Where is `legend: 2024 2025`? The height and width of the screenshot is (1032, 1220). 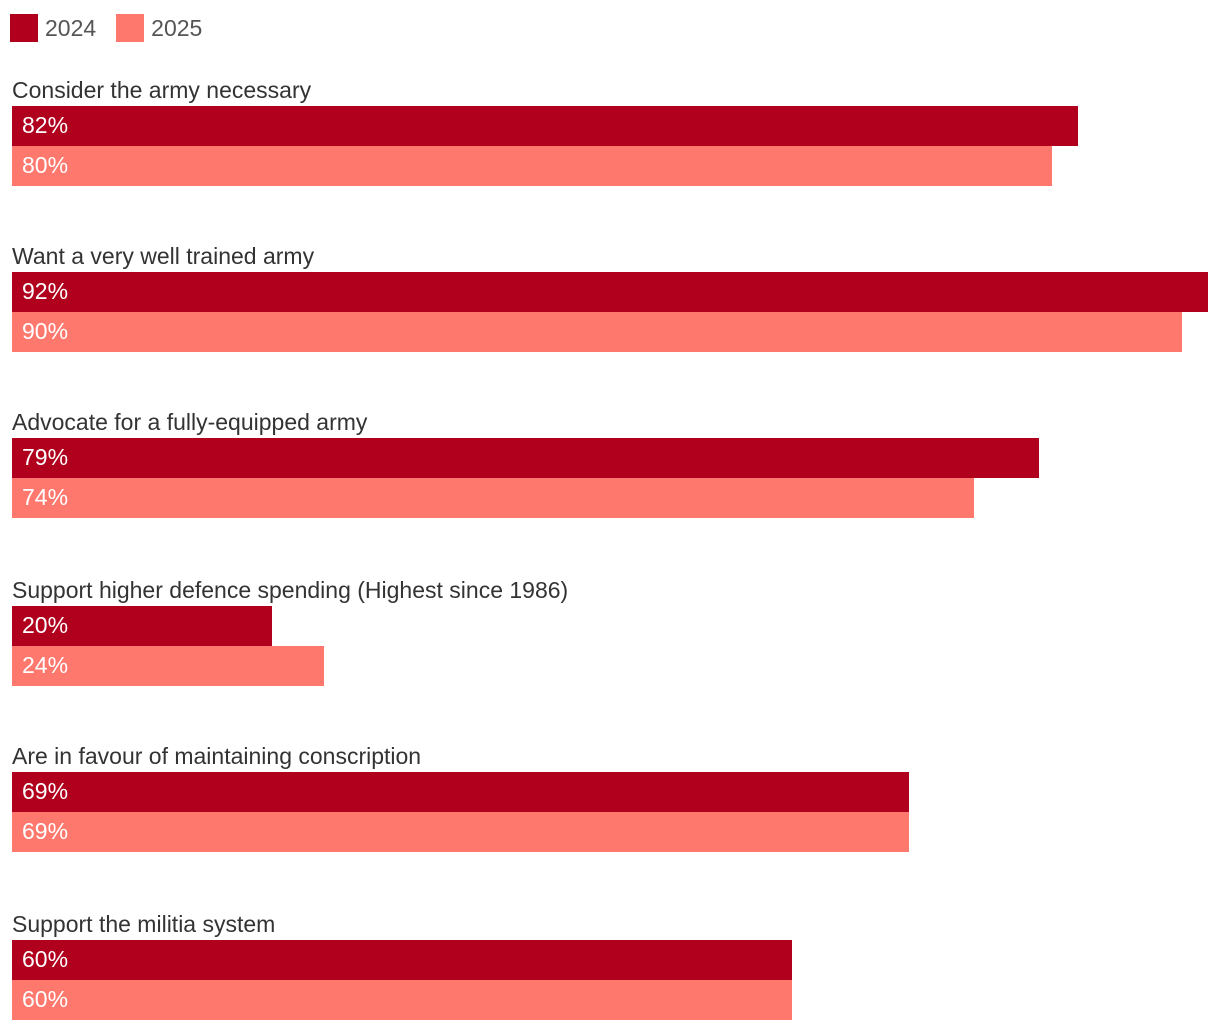
legend: 2024 2025 is located at coordinates (116, 28).